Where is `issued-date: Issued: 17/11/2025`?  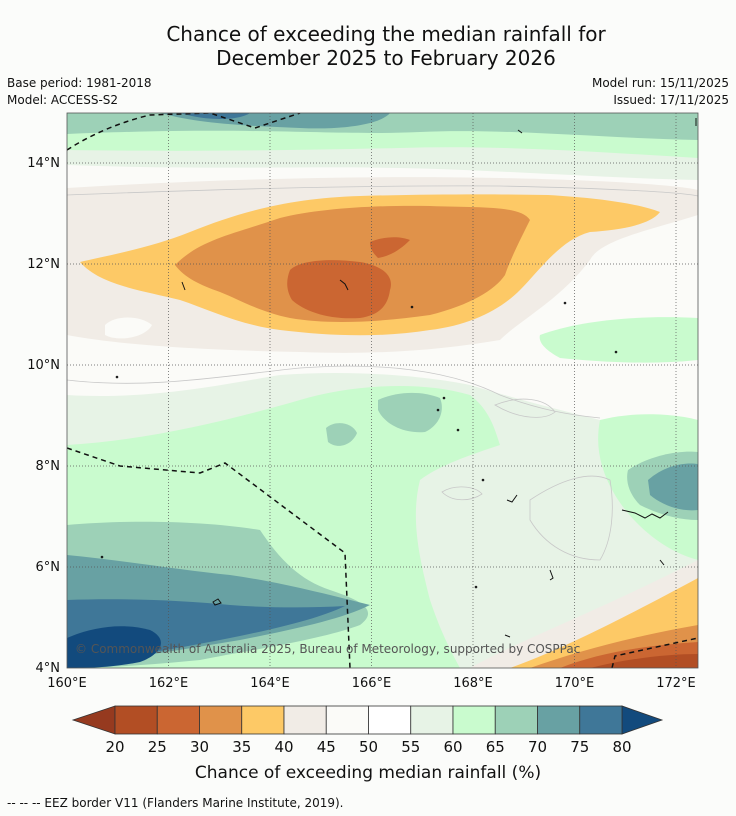
issued-date: Issued: 17/11/2025 is located at coordinates (671, 100).